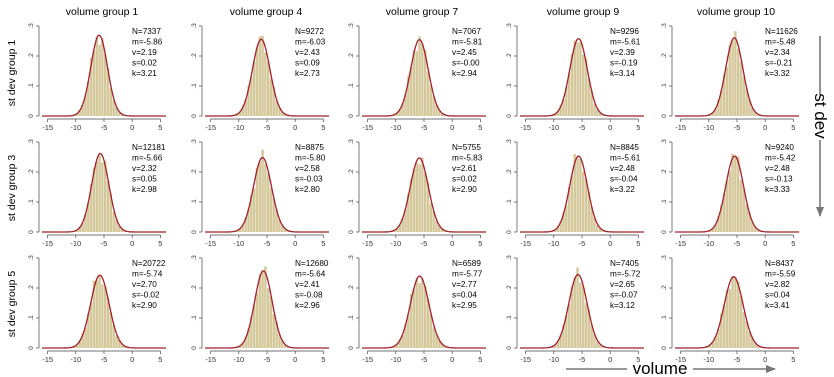 This screenshot has height=377, width=834. I want to click on stat-s: s=0.09, so click(307, 63).